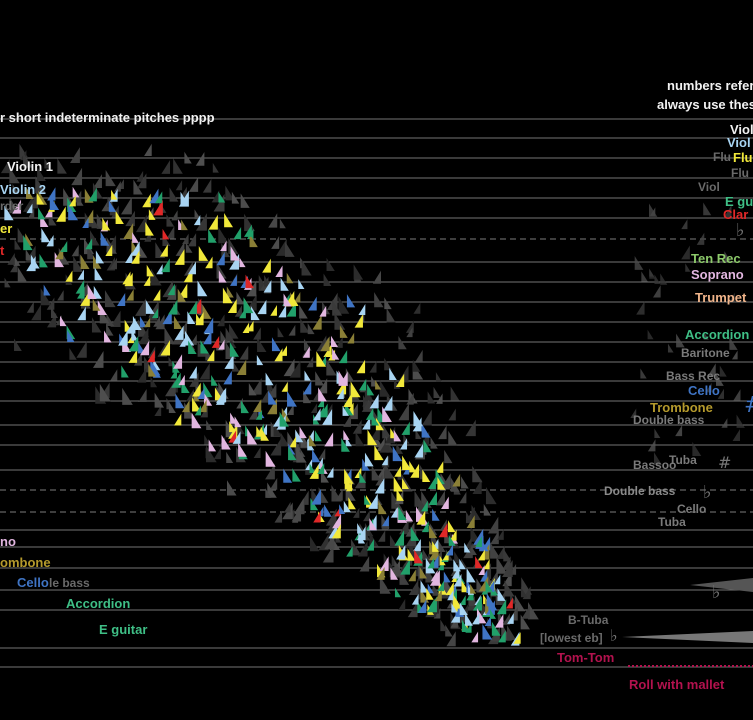  Describe the element at coordinates (748, 405) in the screenshot. I see `sharp-symbol: #` at that location.